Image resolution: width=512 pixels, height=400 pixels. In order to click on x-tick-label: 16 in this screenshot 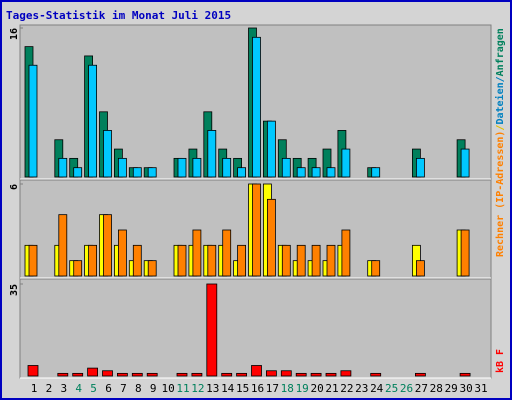, I will do `click(257, 388)`.